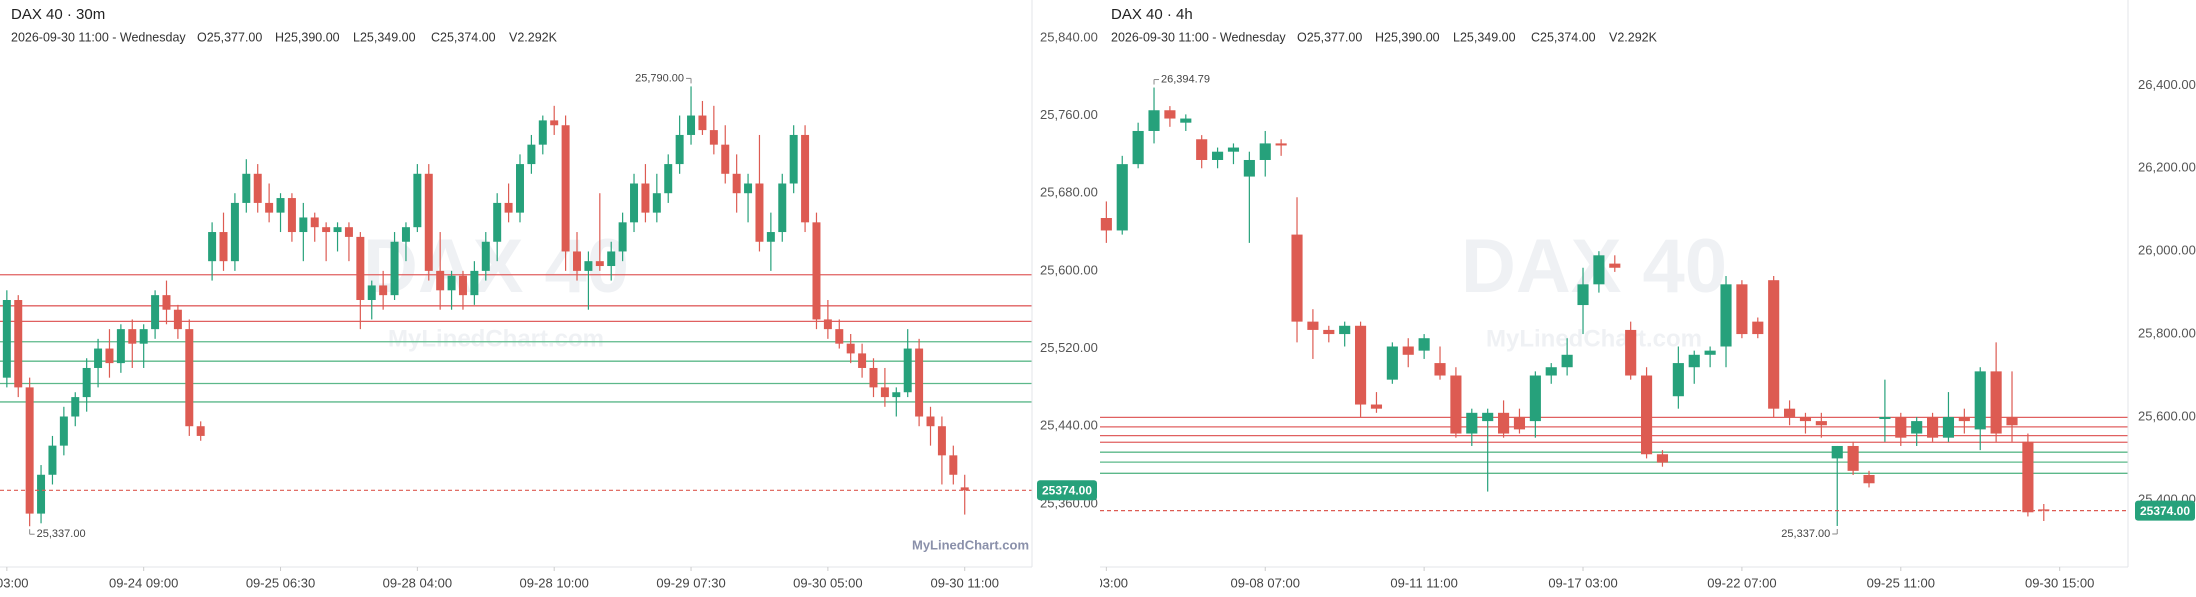  What do you see at coordinates (2167, 250) in the screenshot?
I see `y-tick-label: 26,000.00` at bounding box center [2167, 250].